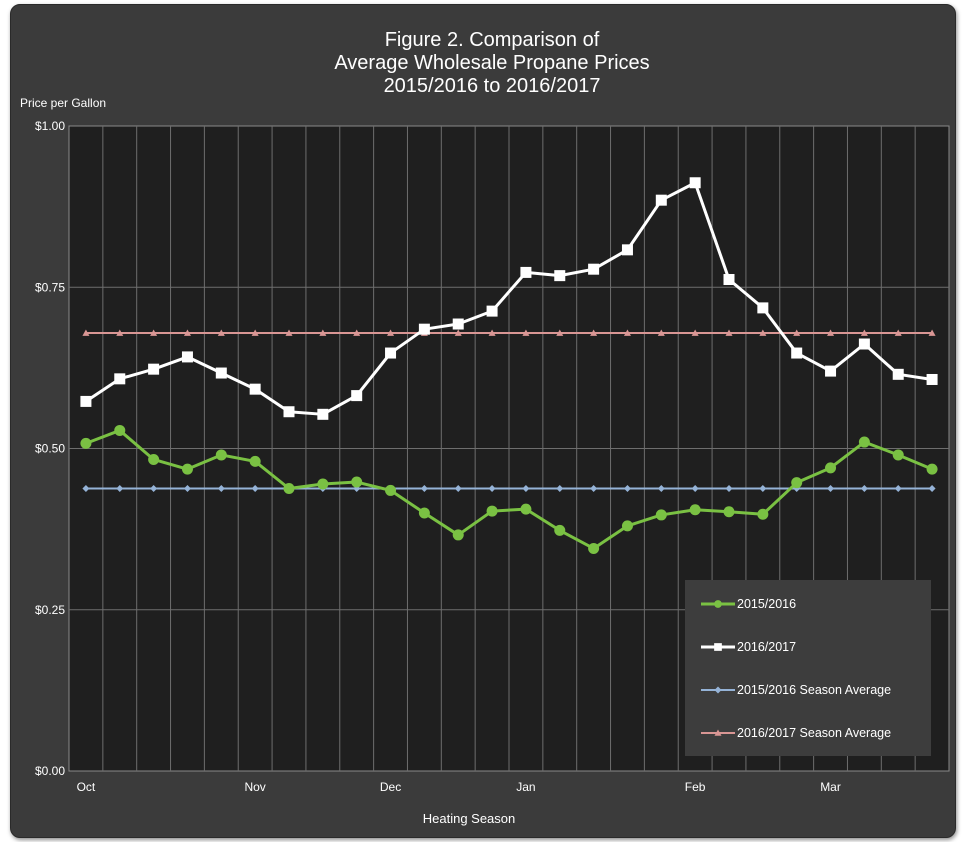 The width and height of the screenshot is (964, 842). I want to click on x-tick-label: Feb, so click(695, 787).